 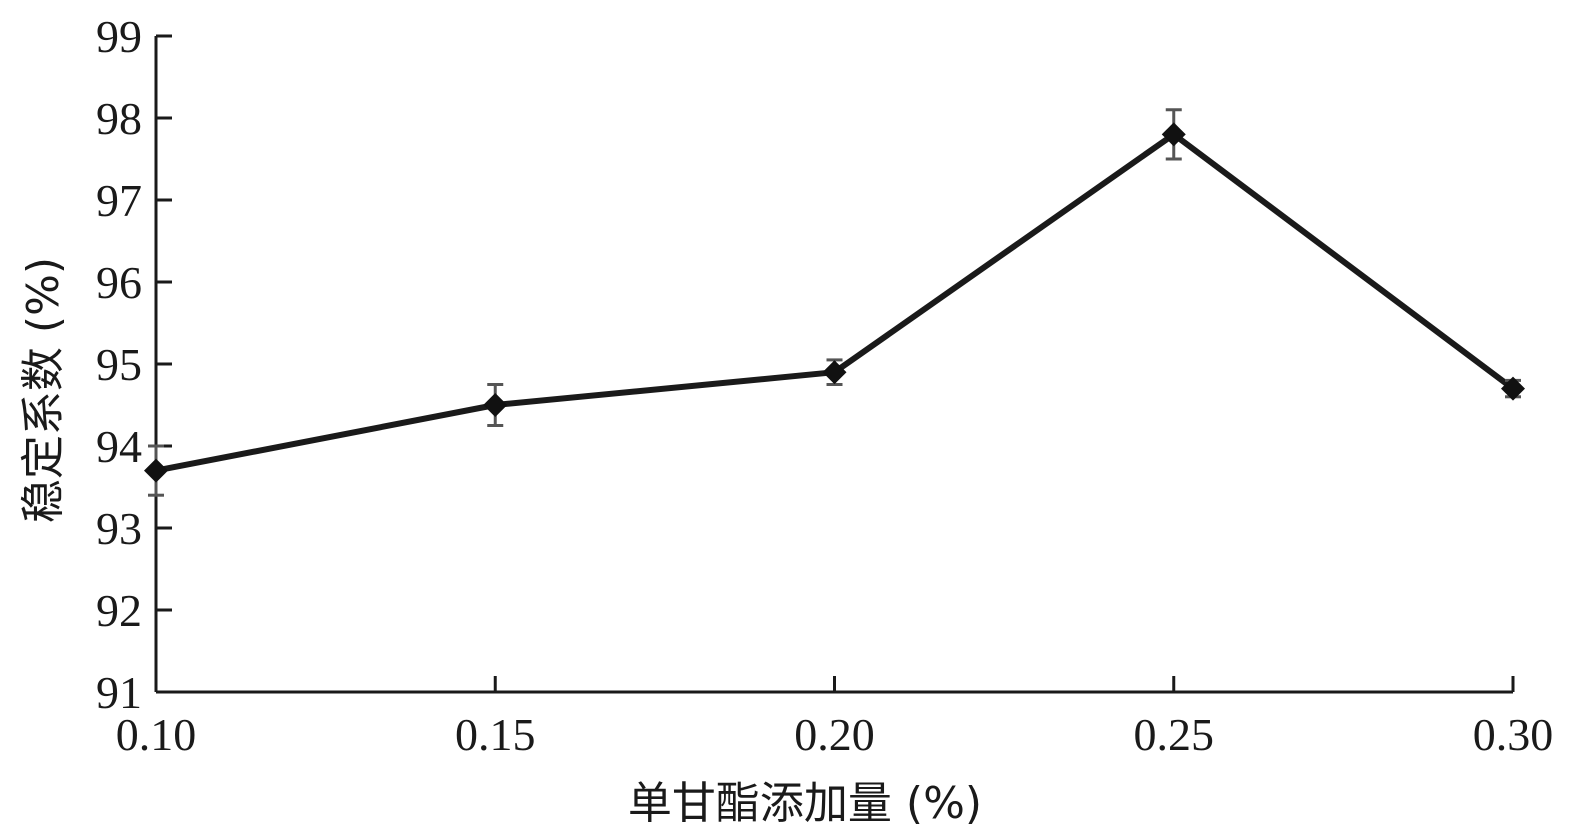 I want to click on x-tick-label: 0.10, so click(x=156, y=734).